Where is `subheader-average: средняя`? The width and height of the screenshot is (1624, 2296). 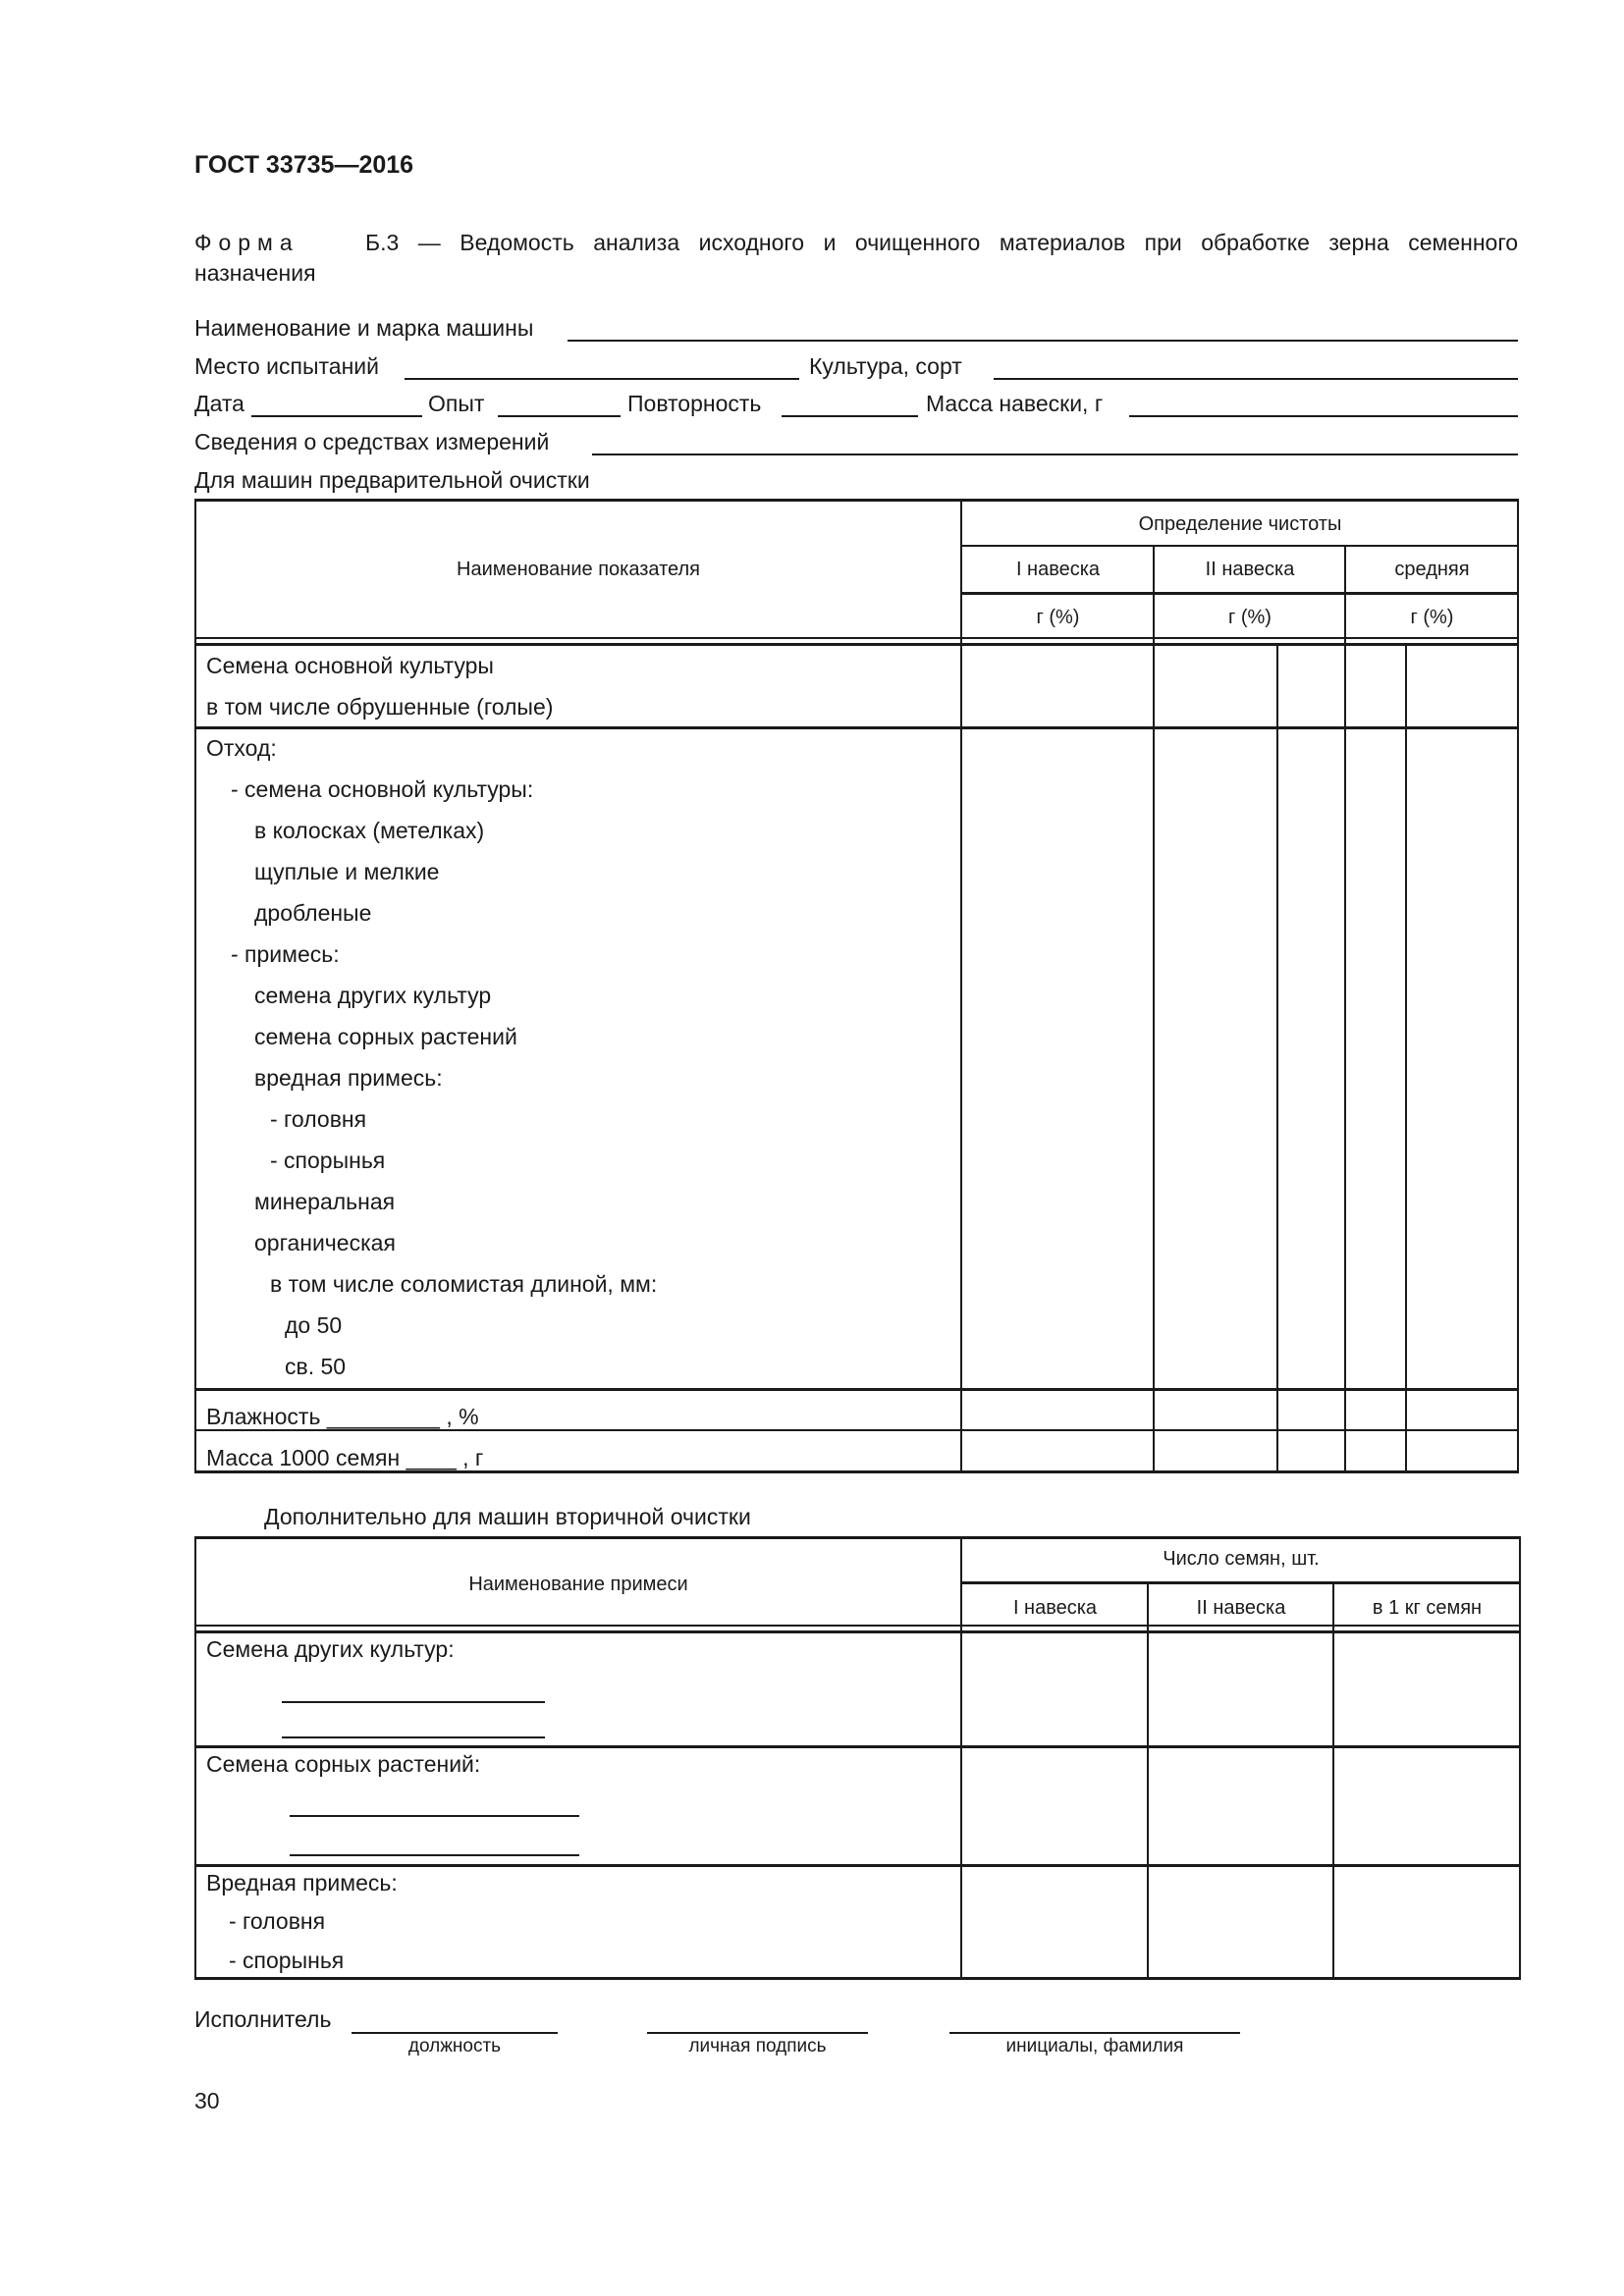 subheader-average: средняя is located at coordinates (1432, 569).